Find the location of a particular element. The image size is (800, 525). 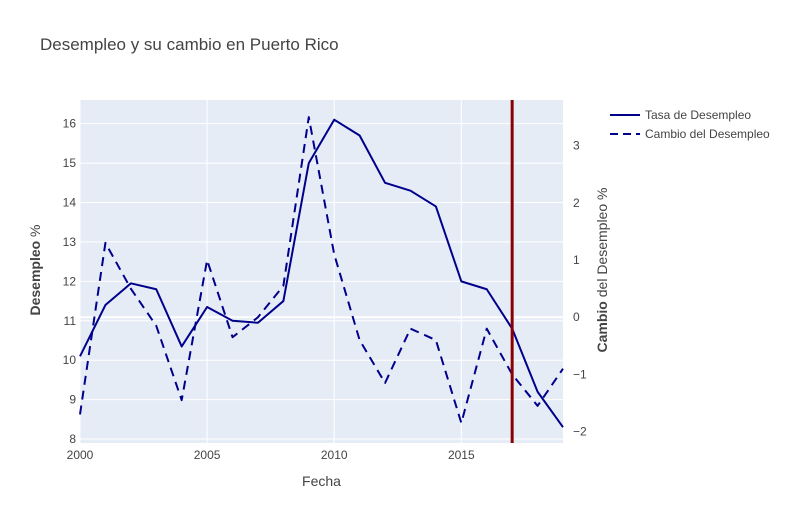

y2-tick-label: 0 is located at coordinates (576, 317).